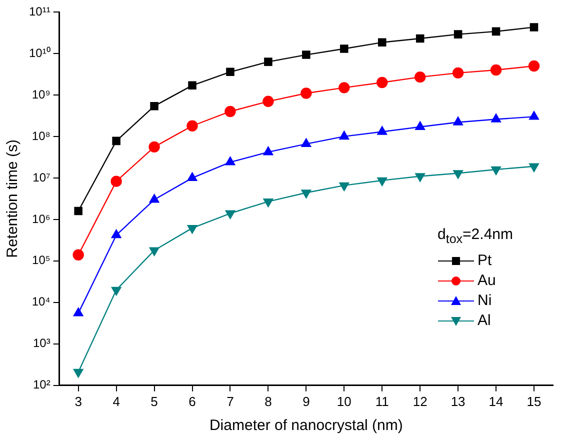 This screenshot has height=439, width=573. Describe the element at coordinates (39, 53) in the screenshot. I see `y-tick-label: 10¹⁰` at that location.